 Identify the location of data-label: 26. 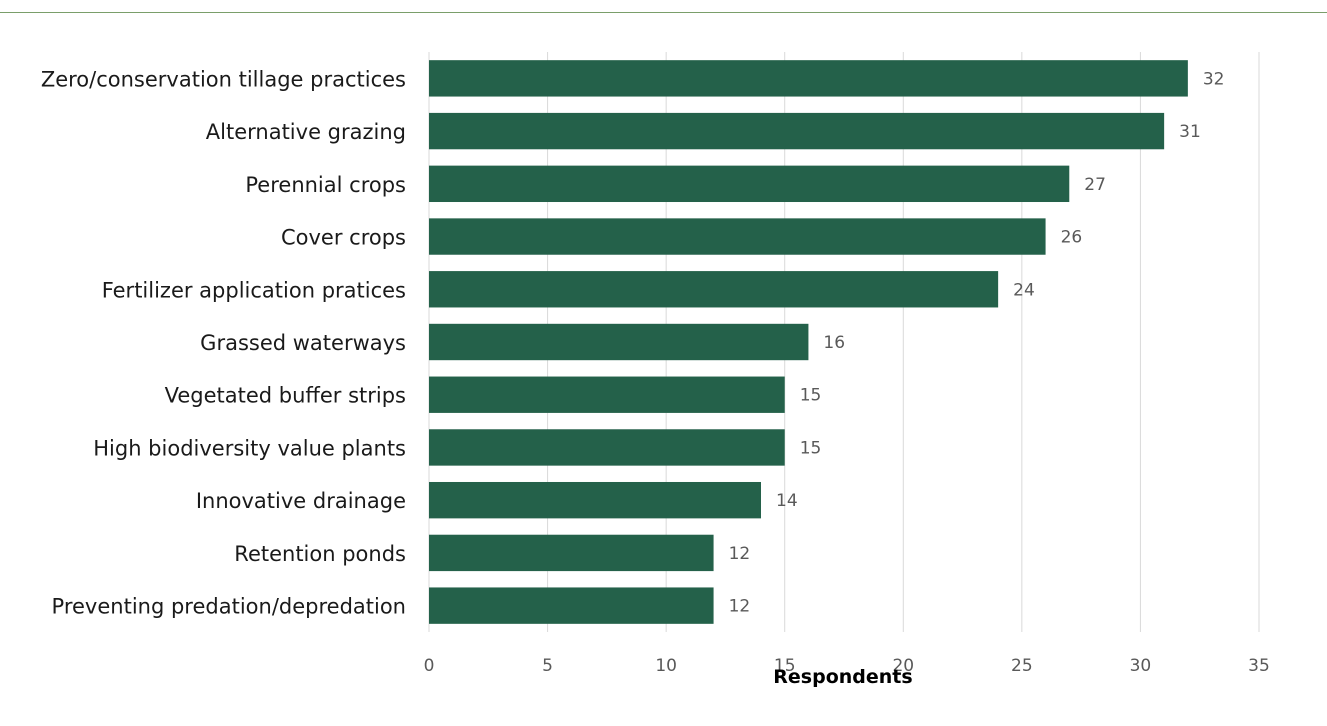
(1072, 238).